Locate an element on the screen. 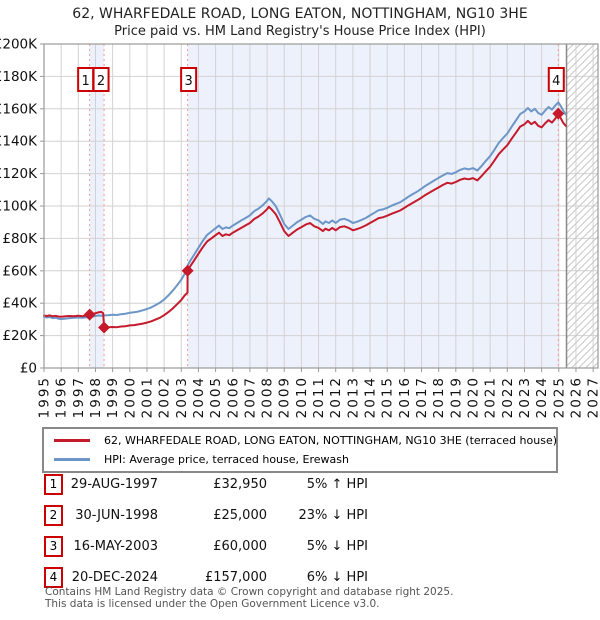  x-tick-label: 2023 is located at coordinates (525, 397).